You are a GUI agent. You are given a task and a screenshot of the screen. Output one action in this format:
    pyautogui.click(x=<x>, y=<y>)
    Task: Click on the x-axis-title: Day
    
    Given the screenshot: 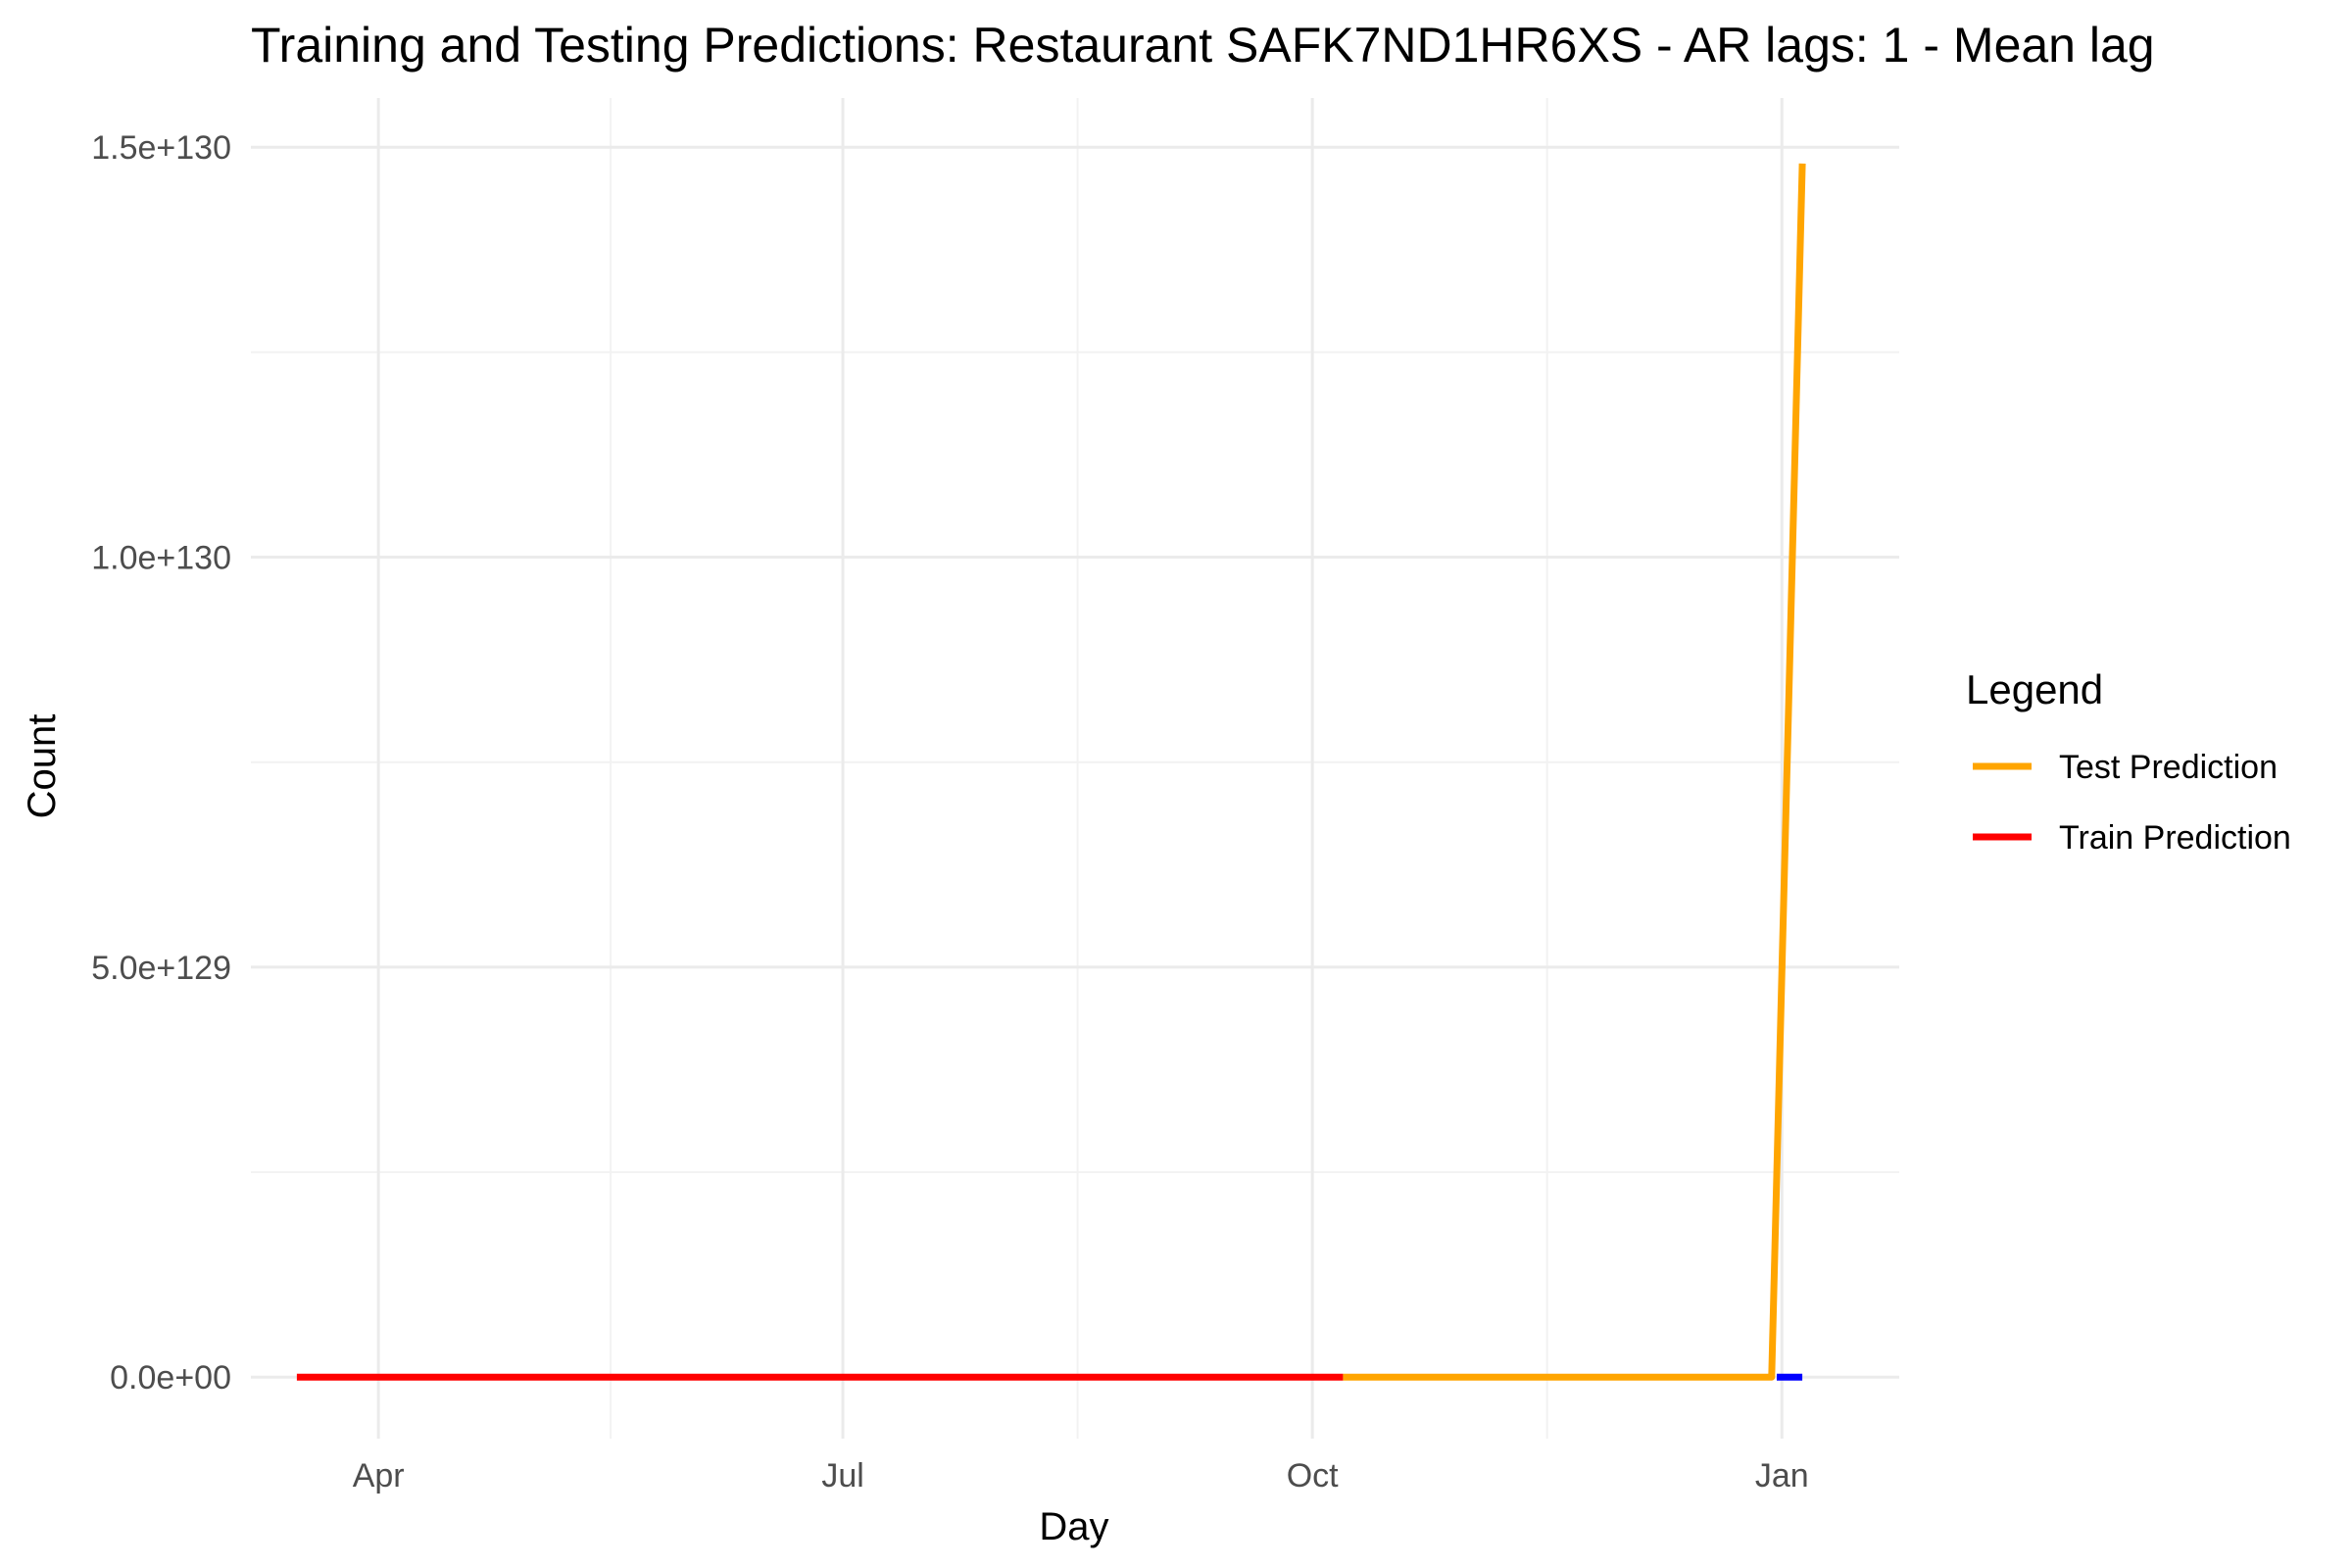 What is the action you would take?
    pyautogui.click(x=1073, y=1526)
    